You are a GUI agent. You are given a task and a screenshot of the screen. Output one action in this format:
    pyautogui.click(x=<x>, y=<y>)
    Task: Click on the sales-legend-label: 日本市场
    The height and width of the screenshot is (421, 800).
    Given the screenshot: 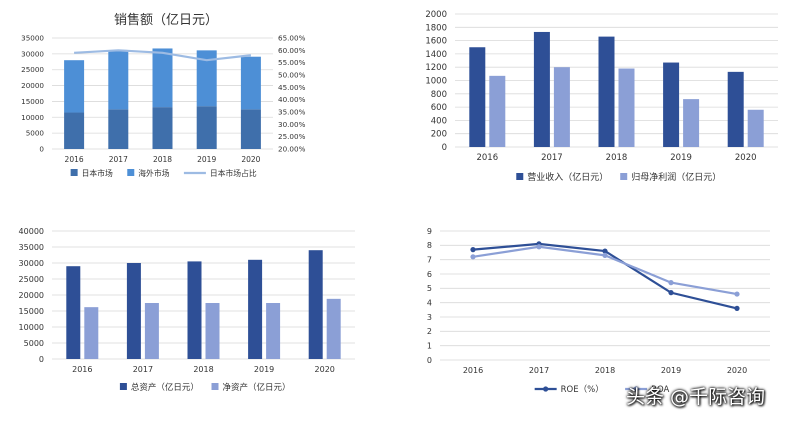 What is the action you would take?
    pyautogui.click(x=97, y=173)
    